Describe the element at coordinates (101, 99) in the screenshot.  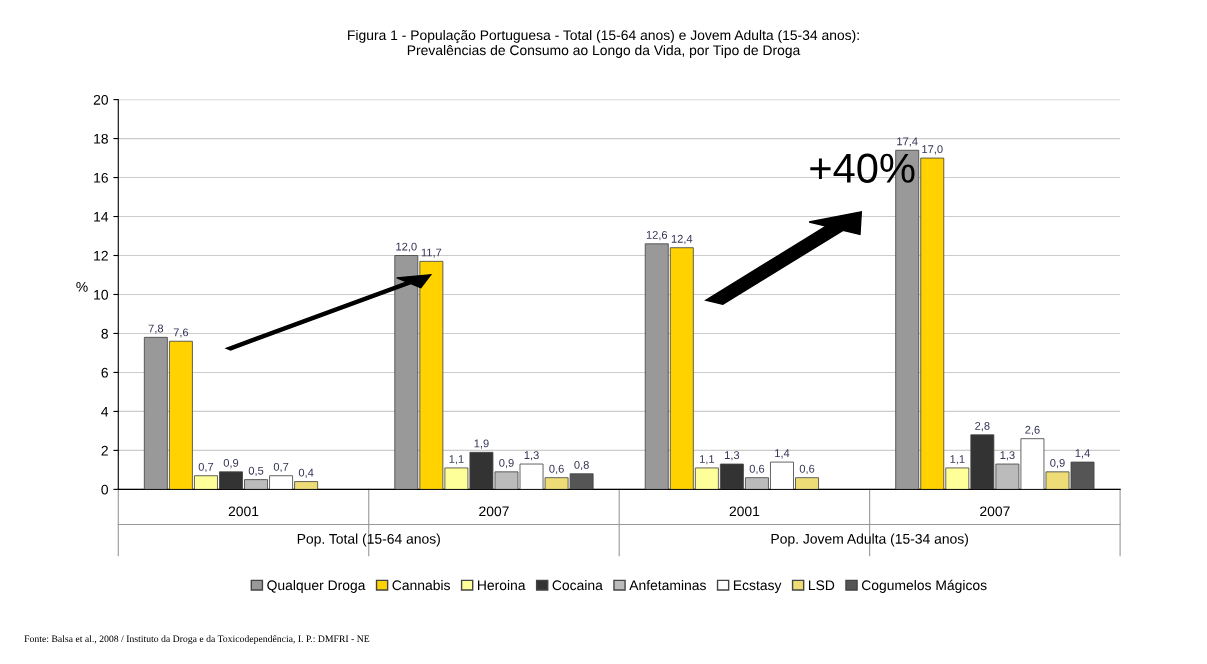
I see `y-tick-label: 20` at that location.